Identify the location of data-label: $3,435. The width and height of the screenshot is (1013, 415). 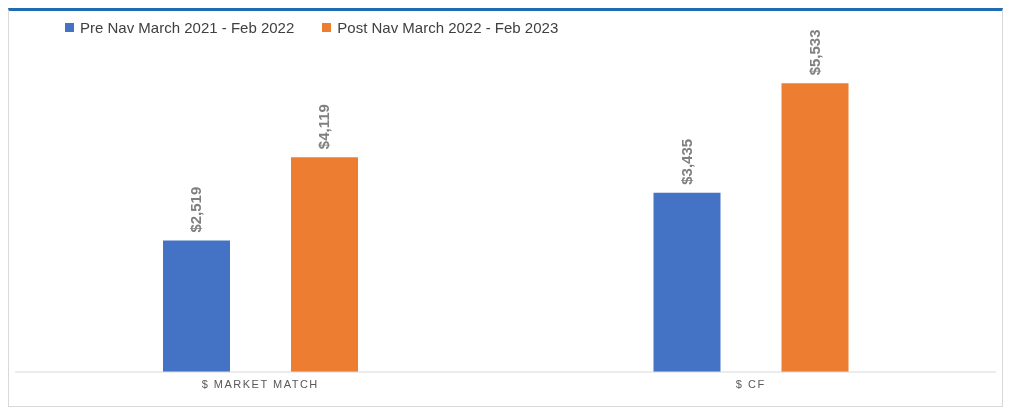
(686, 161).